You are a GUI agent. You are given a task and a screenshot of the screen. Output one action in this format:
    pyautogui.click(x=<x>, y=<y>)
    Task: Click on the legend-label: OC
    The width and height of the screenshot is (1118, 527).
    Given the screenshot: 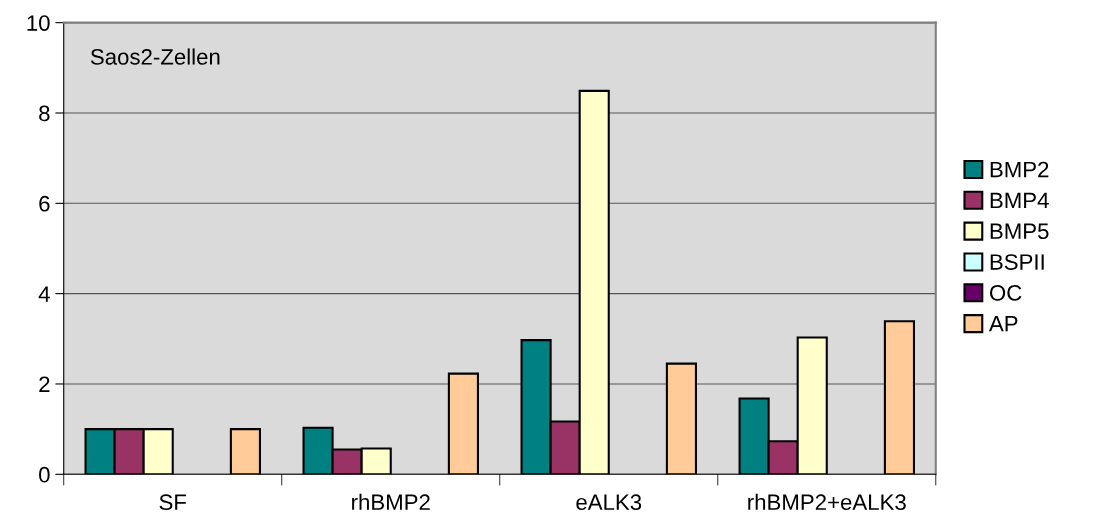 What is the action you would take?
    pyautogui.click(x=1005, y=293)
    